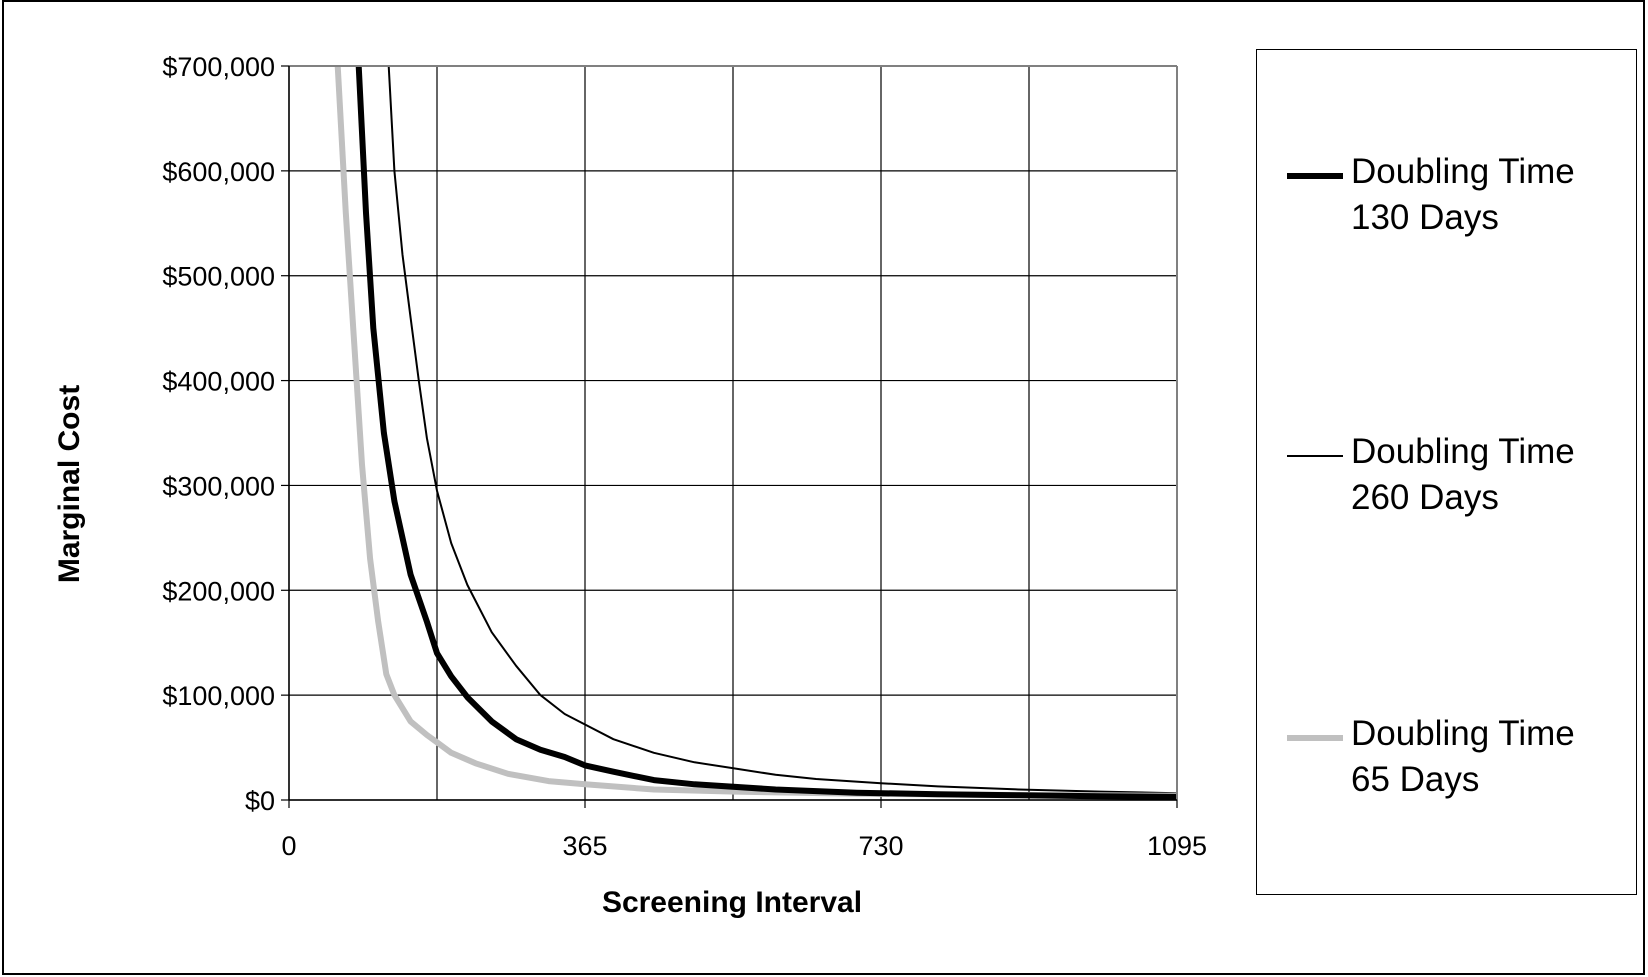 Image resolution: width=1648 pixels, height=977 pixels. I want to click on y-tick-label: $300,000, so click(218, 486).